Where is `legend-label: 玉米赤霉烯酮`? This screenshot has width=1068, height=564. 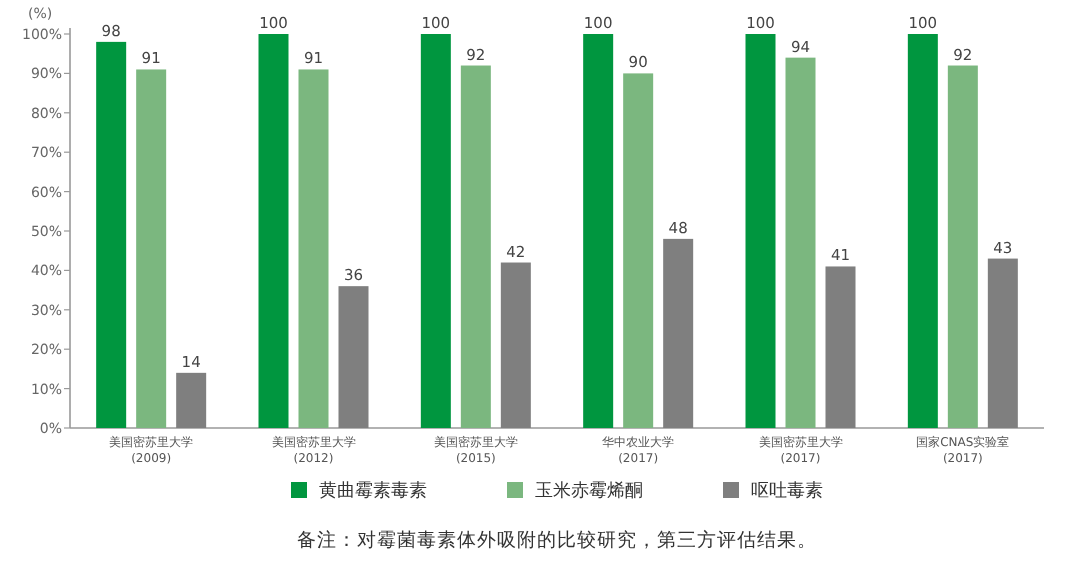 legend-label: 玉米赤霉烯酮 is located at coordinates (589, 491).